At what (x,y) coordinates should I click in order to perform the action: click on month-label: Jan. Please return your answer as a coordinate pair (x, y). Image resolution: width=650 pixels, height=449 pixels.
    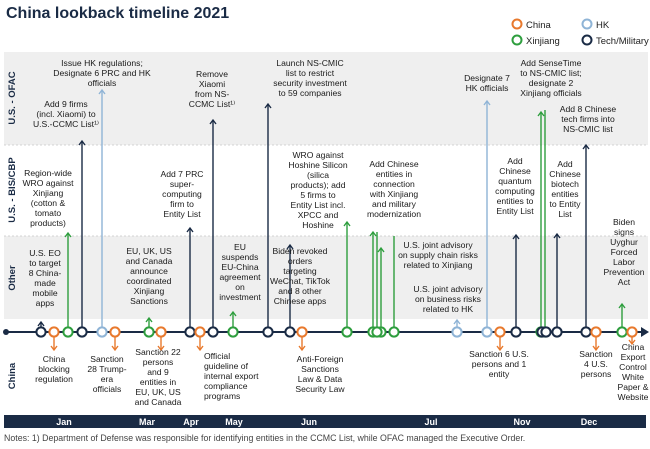
    Looking at the image, I should click on (64, 422).